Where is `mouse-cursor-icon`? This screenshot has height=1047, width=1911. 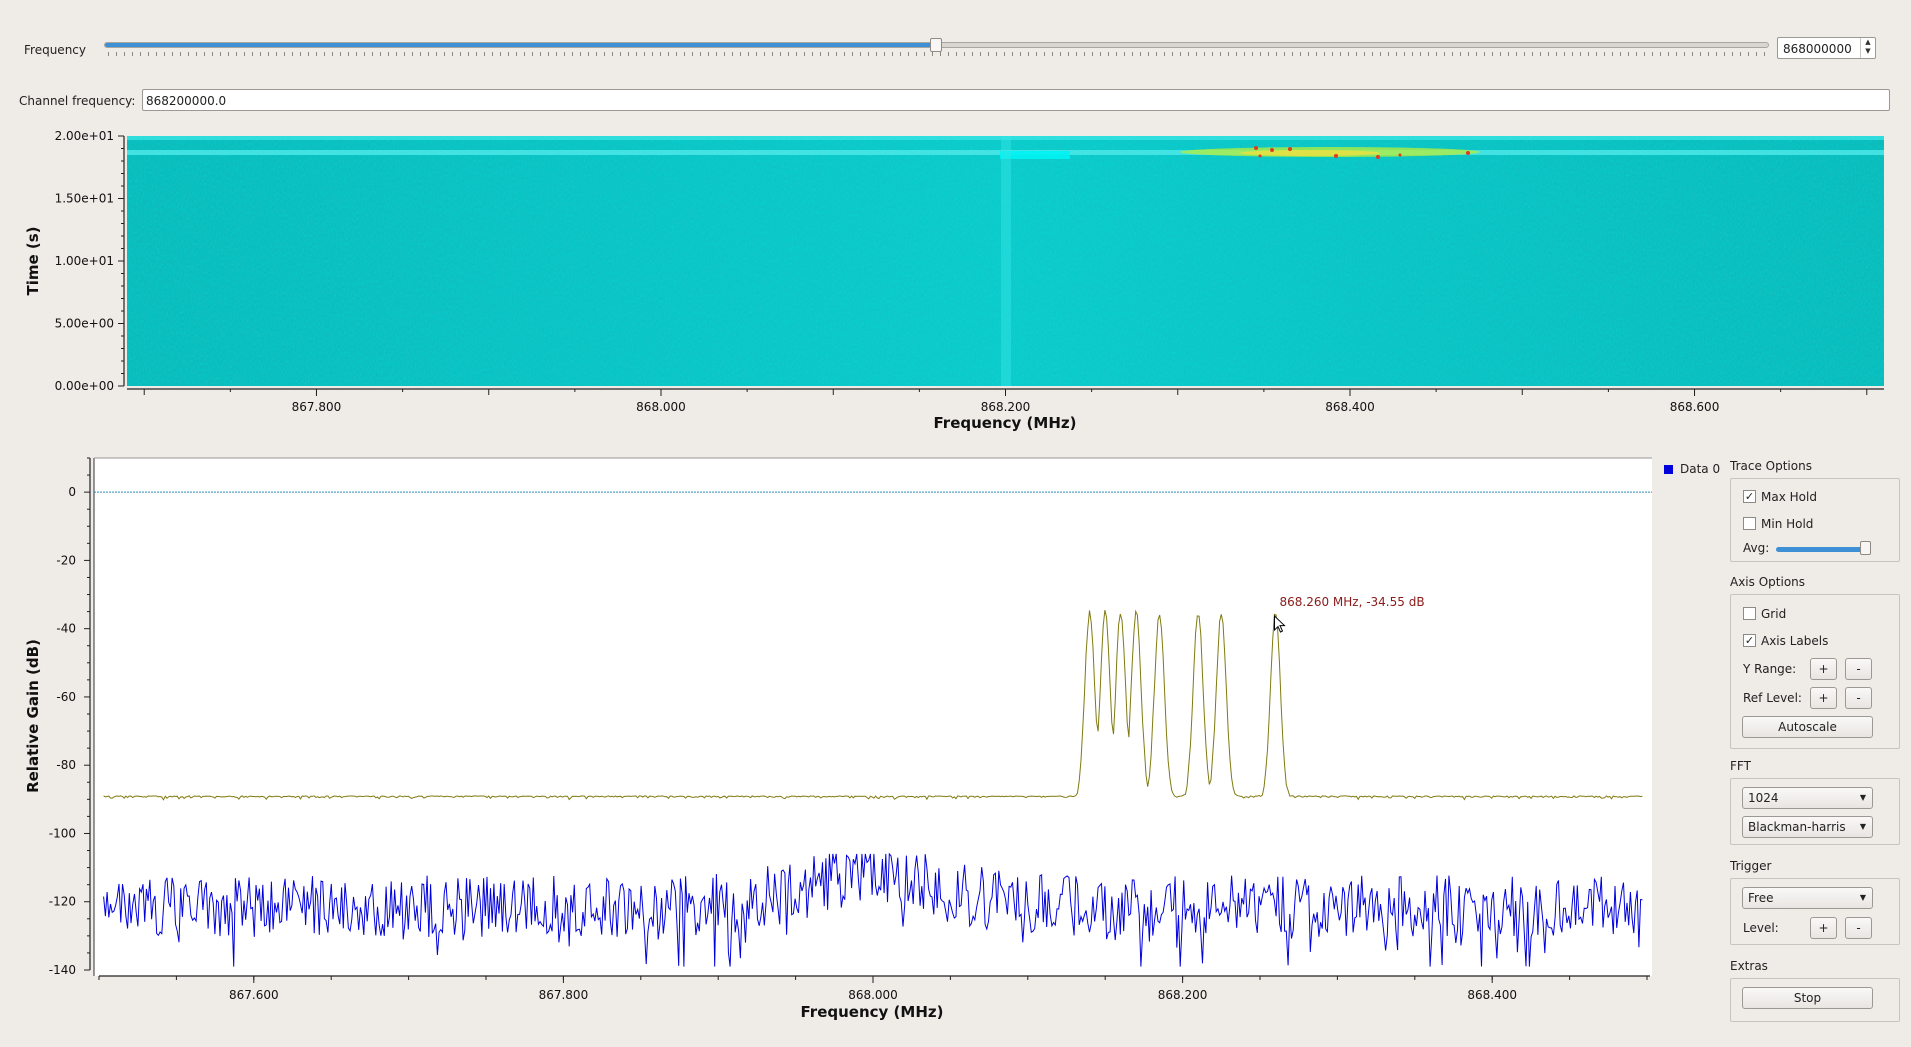 mouse-cursor-icon is located at coordinates (1279, 623).